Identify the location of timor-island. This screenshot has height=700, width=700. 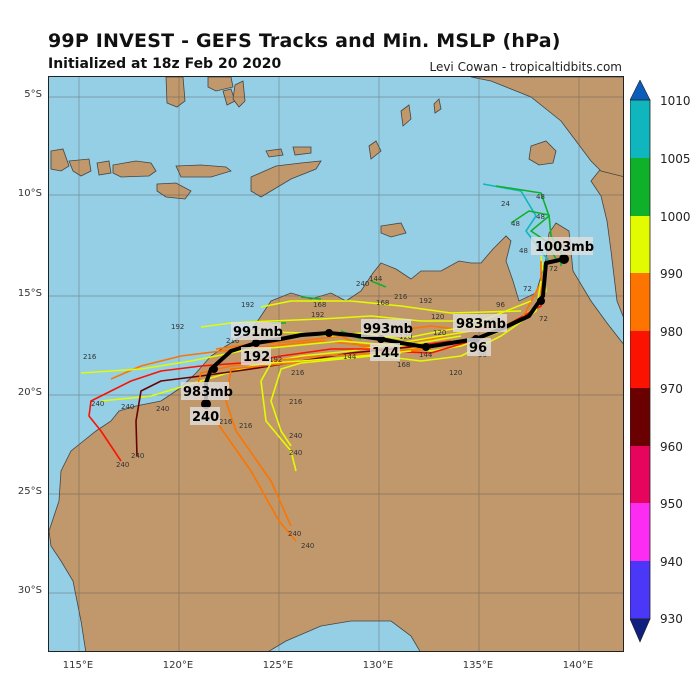
(286, 179).